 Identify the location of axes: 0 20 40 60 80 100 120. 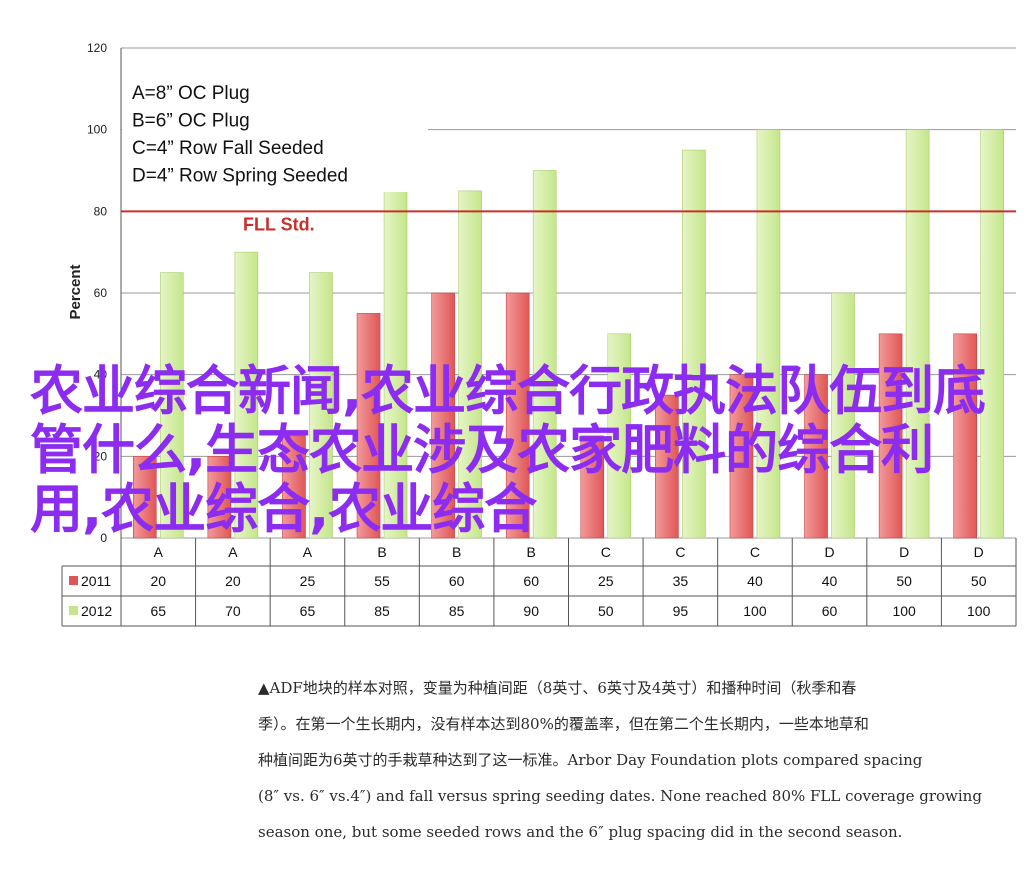
(104, 293).